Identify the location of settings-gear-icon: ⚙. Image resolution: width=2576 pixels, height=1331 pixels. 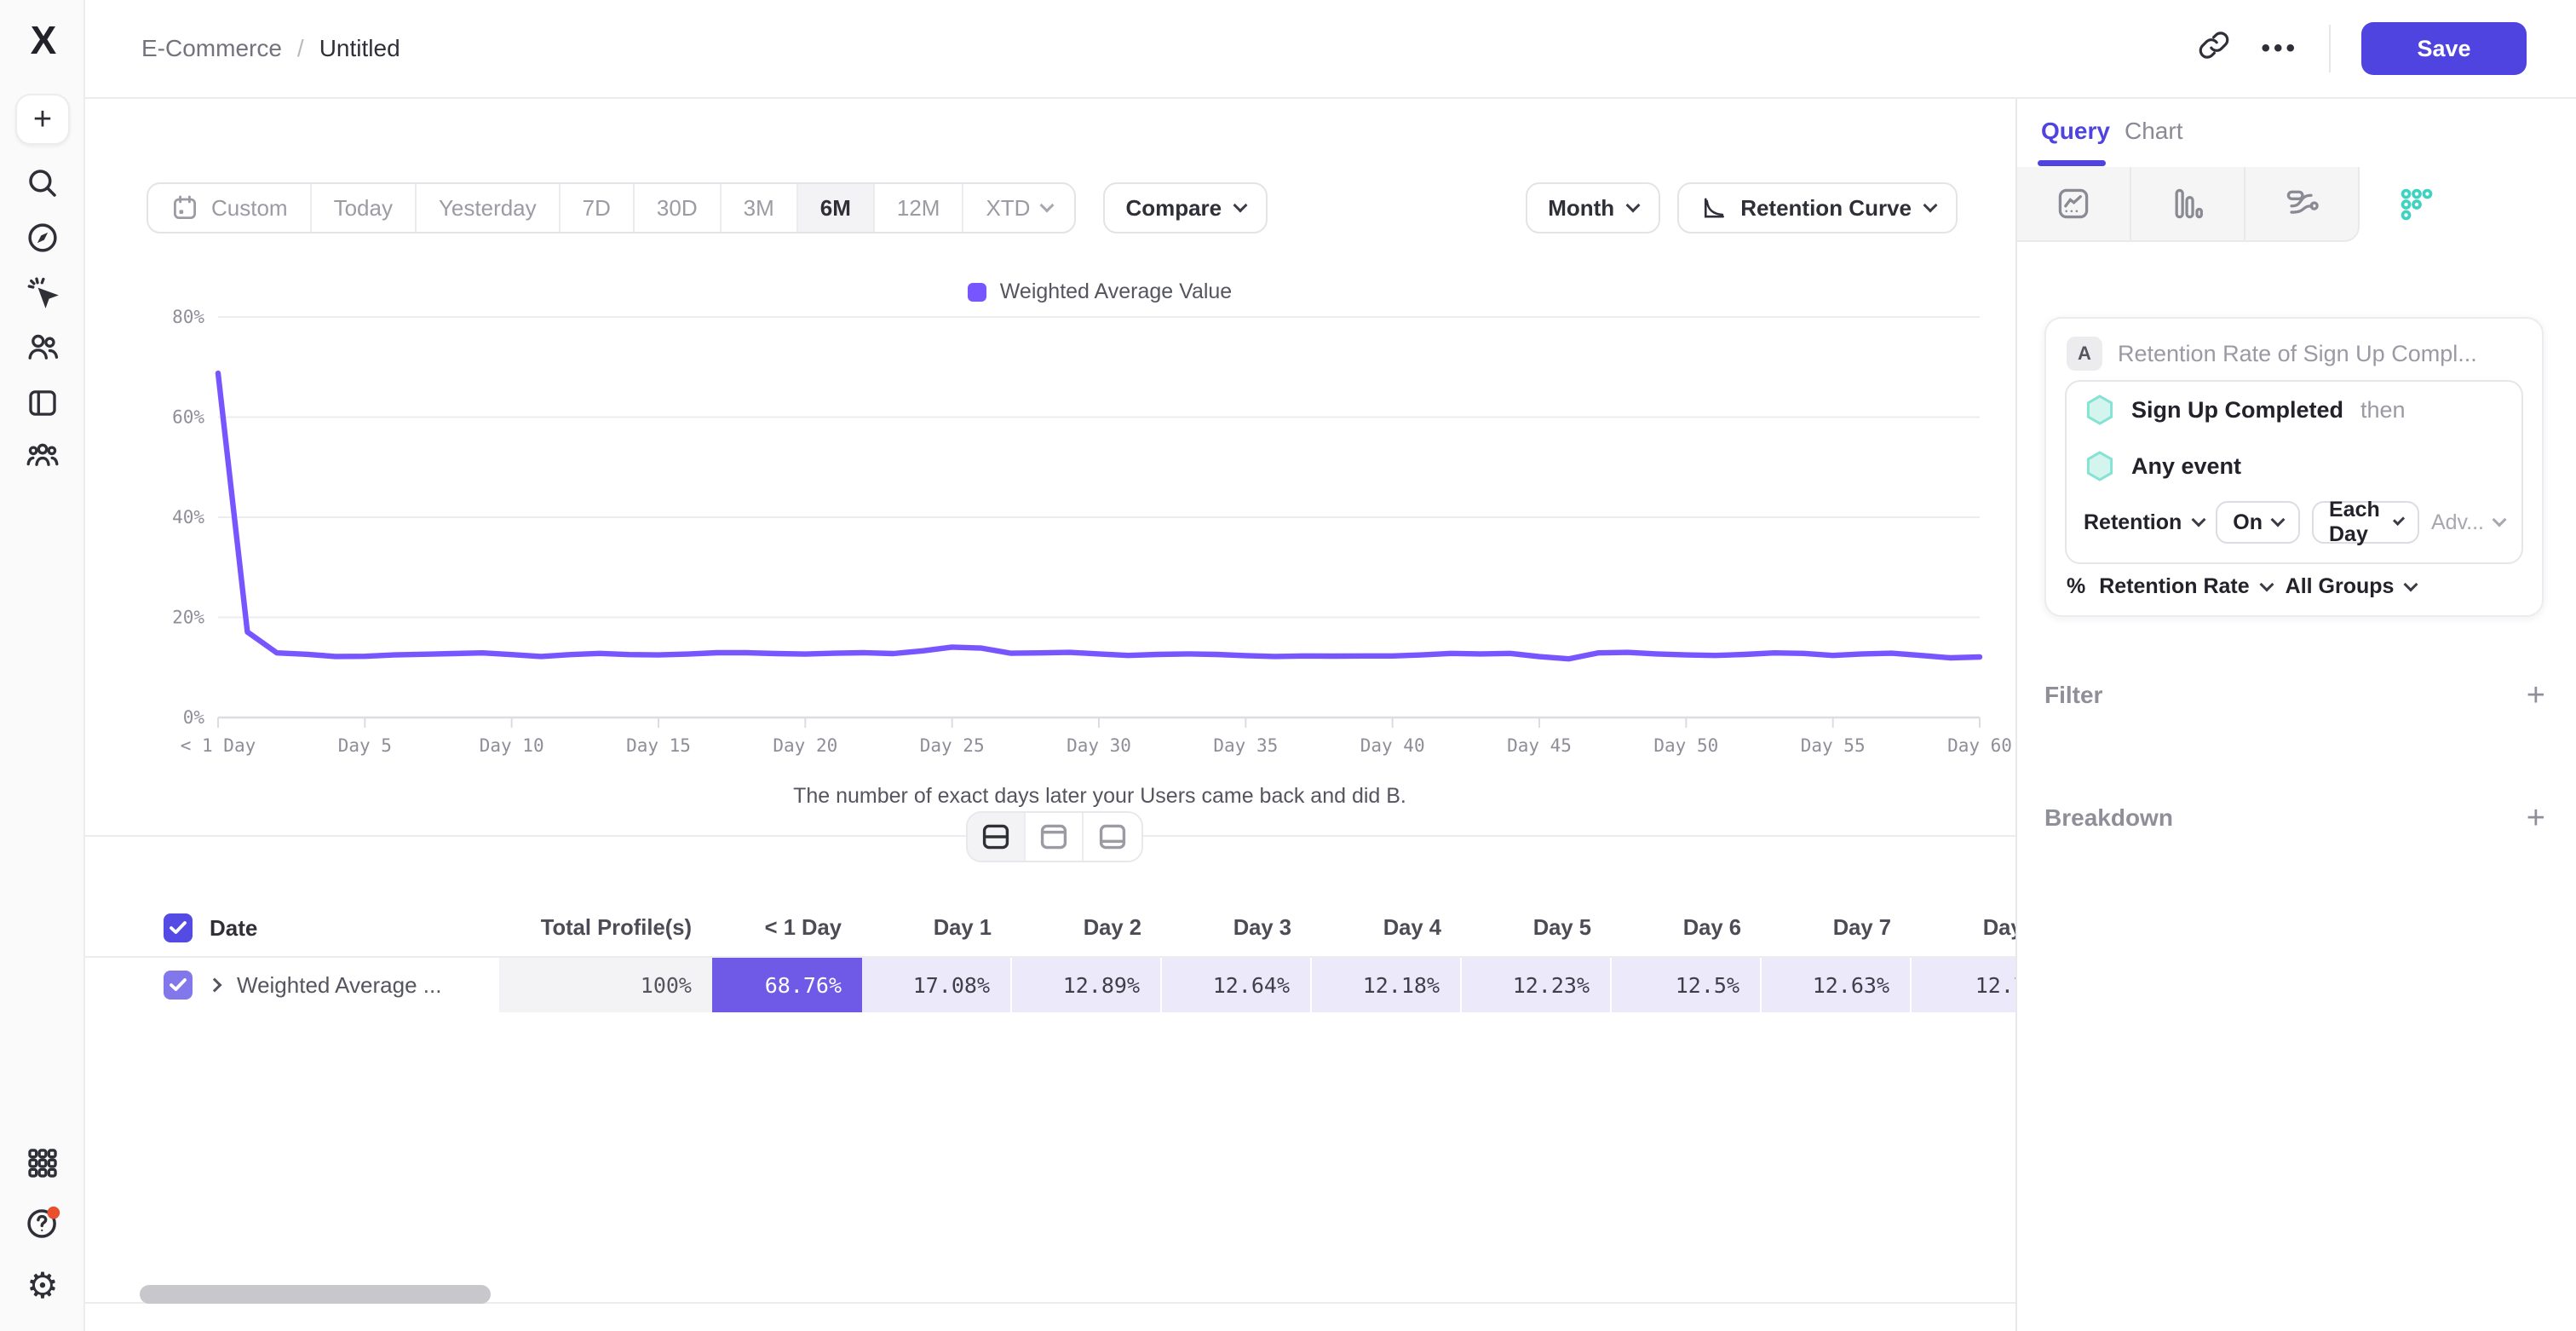
(43, 1285).